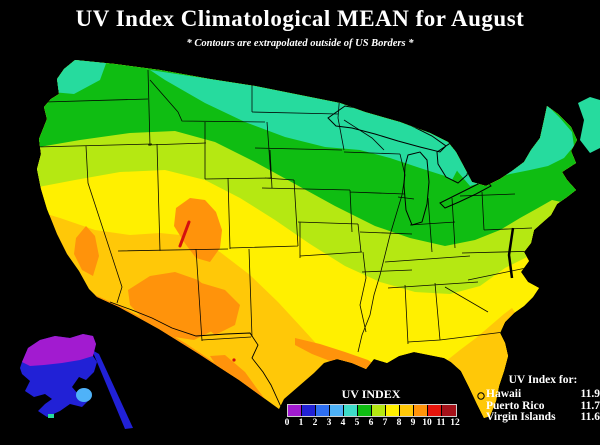 This screenshot has width=600, height=445. What do you see at coordinates (481, 396) in the screenshot?
I see `lake-okeechobee` at bounding box center [481, 396].